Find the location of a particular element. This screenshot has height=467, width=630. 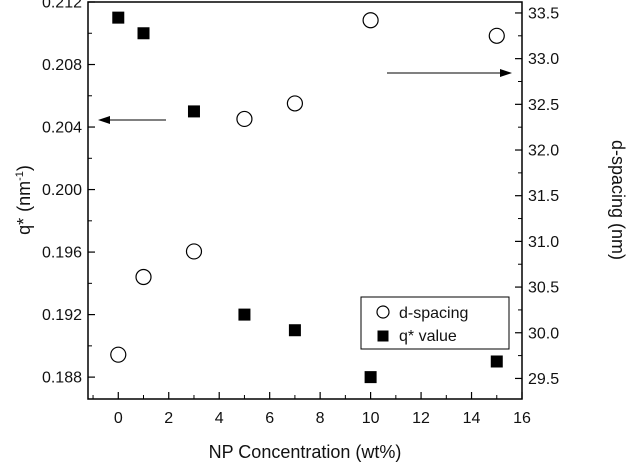

left-y-axis-title-exponent: -1 is located at coordinates (20, 176).